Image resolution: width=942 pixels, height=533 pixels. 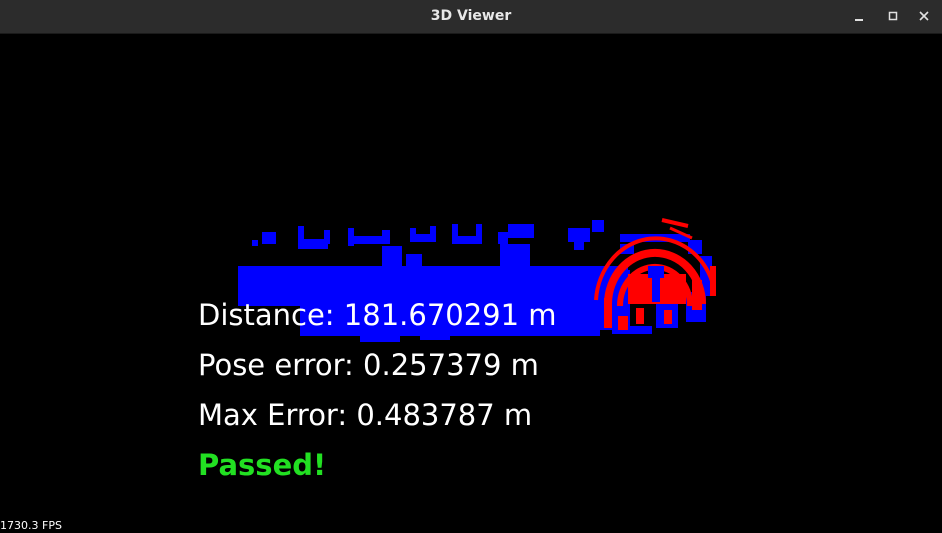 I want to click on maximize-button, so click(x=893, y=16).